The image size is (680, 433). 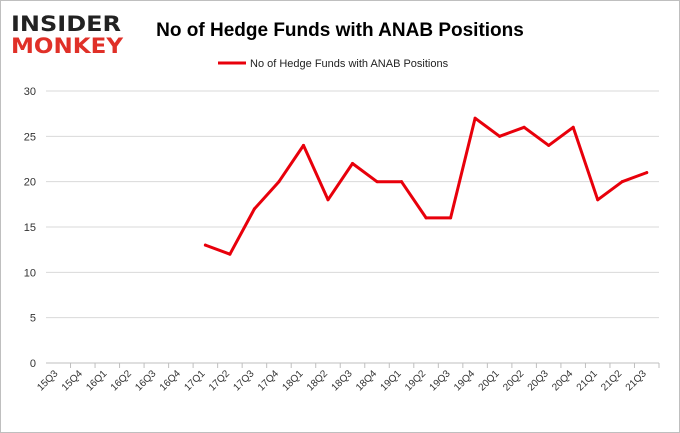 I want to click on x-tick-label: 16Q3, so click(x=145, y=380).